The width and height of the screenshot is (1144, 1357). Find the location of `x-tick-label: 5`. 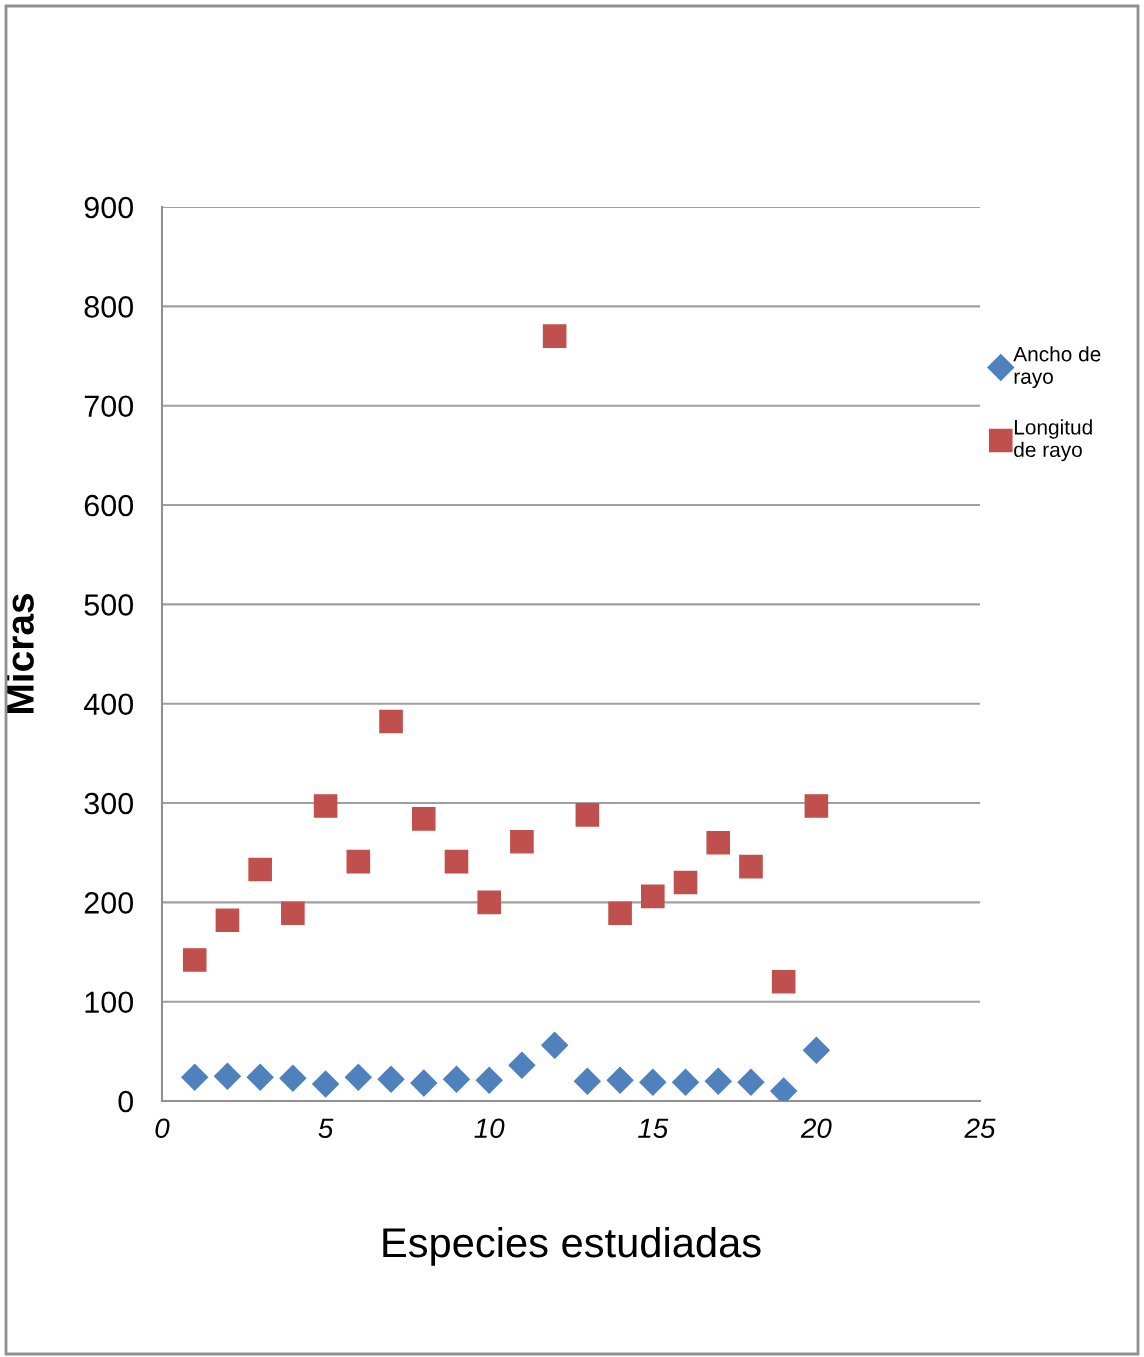

x-tick-label: 5 is located at coordinates (326, 1128).